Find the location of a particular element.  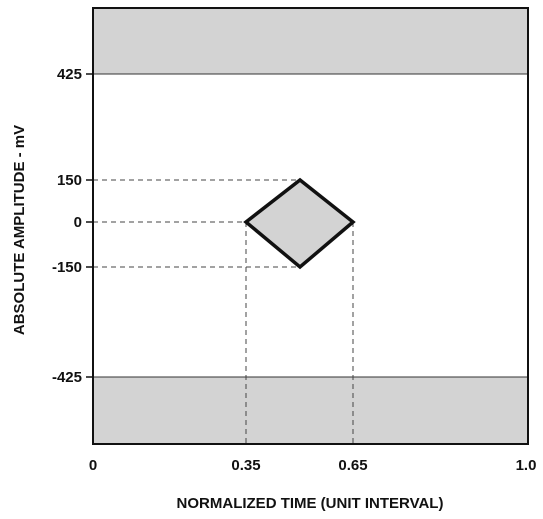

y-tick-label-150: 150 is located at coordinates (69, 180).